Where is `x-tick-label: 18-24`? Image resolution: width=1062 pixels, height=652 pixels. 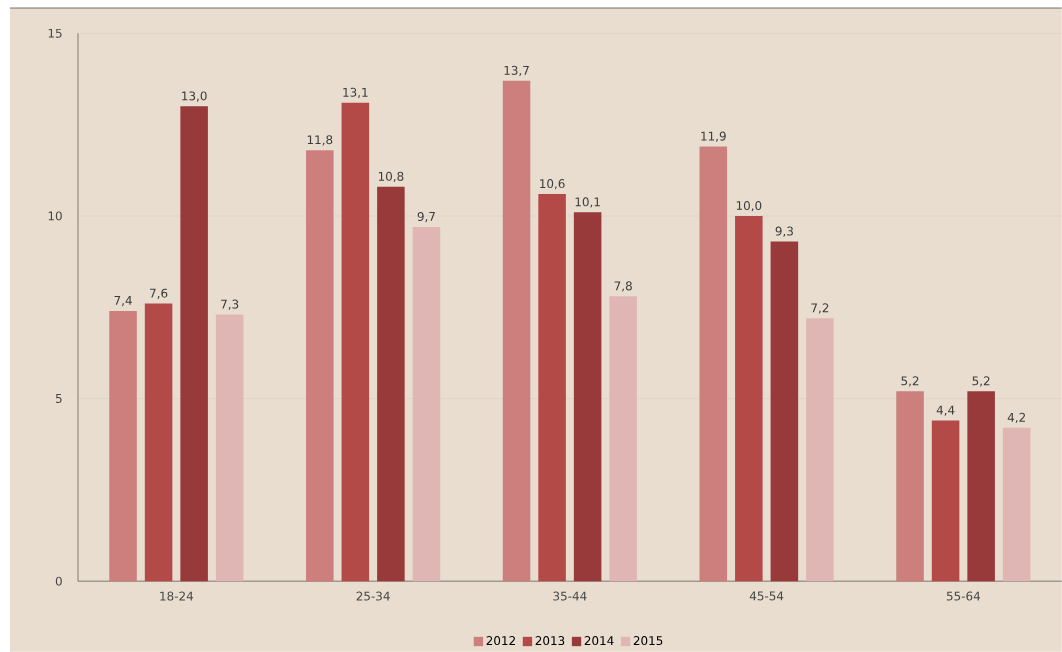
x-tick-label: 18-24 is located at coordinates (177, 596).